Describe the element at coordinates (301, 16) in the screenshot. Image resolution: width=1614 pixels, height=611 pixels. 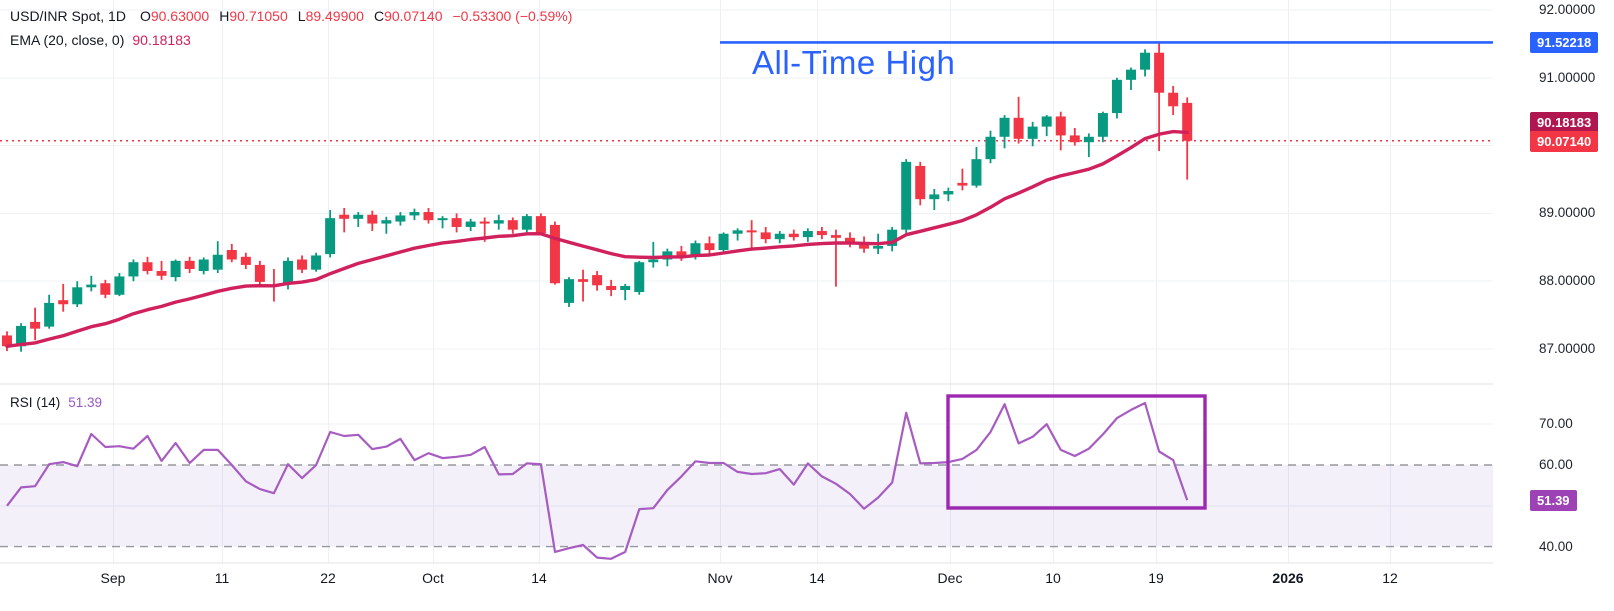
I see `ohlc-key: L` at that location.